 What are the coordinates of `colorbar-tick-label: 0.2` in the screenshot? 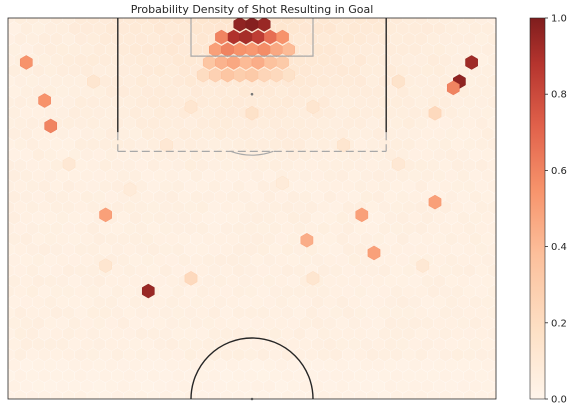 It's located at (559, 323).